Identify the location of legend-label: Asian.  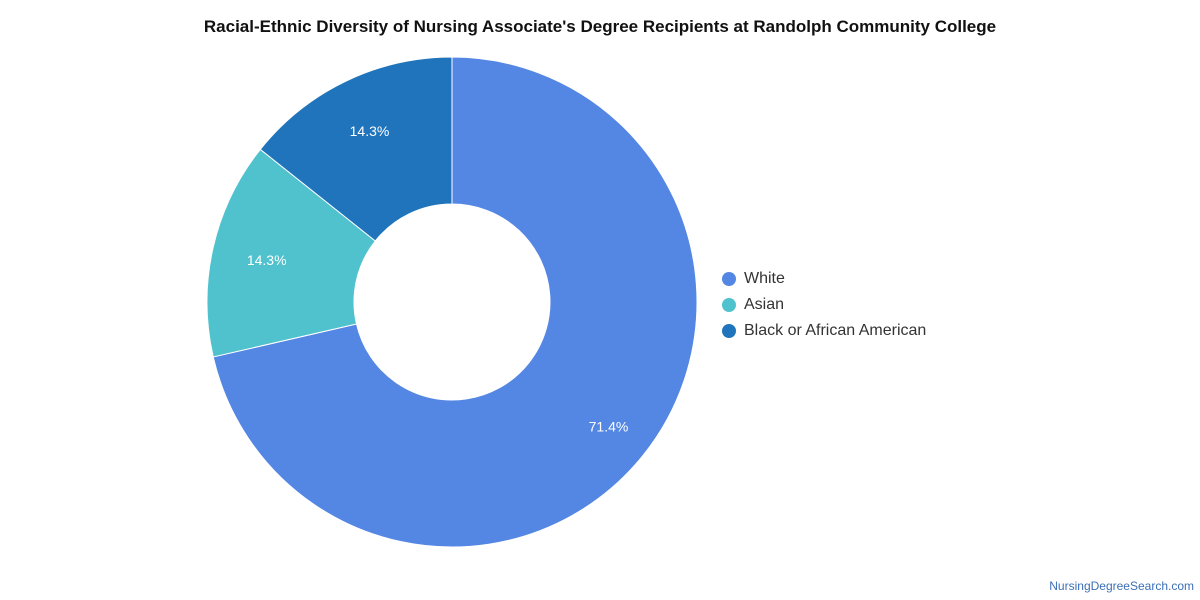
(764, 304).